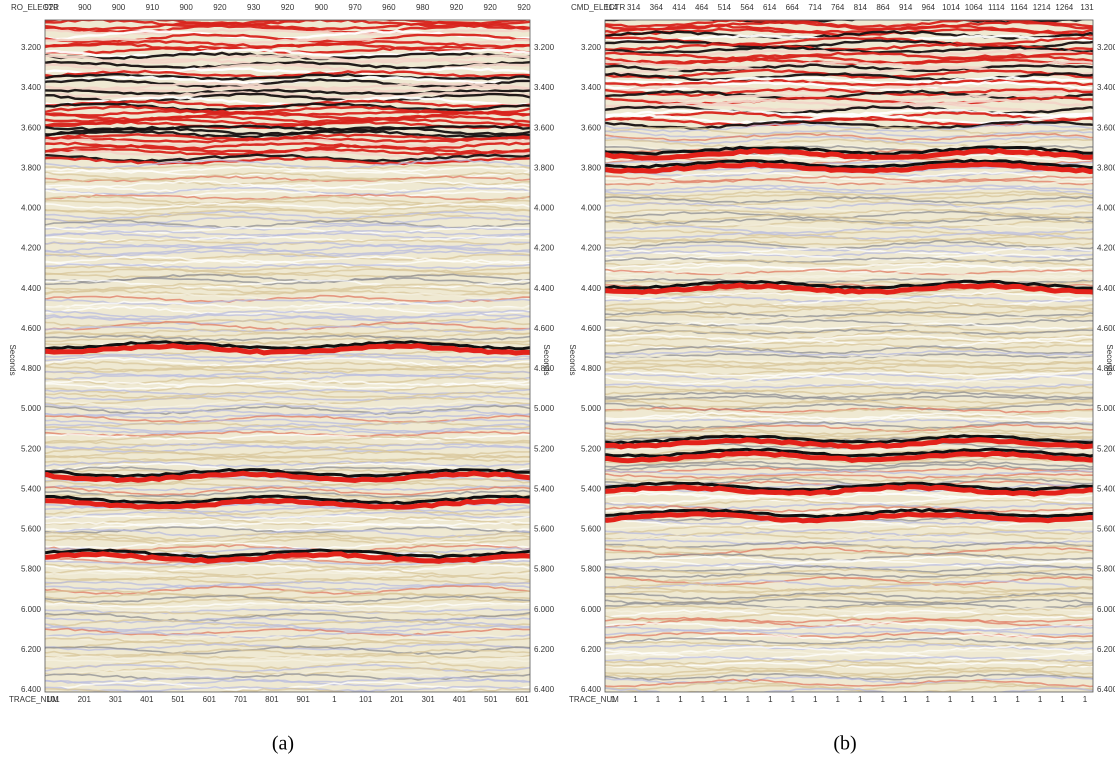 This screenshot has width=1115, height=765. Describe the element at coordinates (591, 689) in the screenshot. I see `time-tick-label: 6.400` at that location.